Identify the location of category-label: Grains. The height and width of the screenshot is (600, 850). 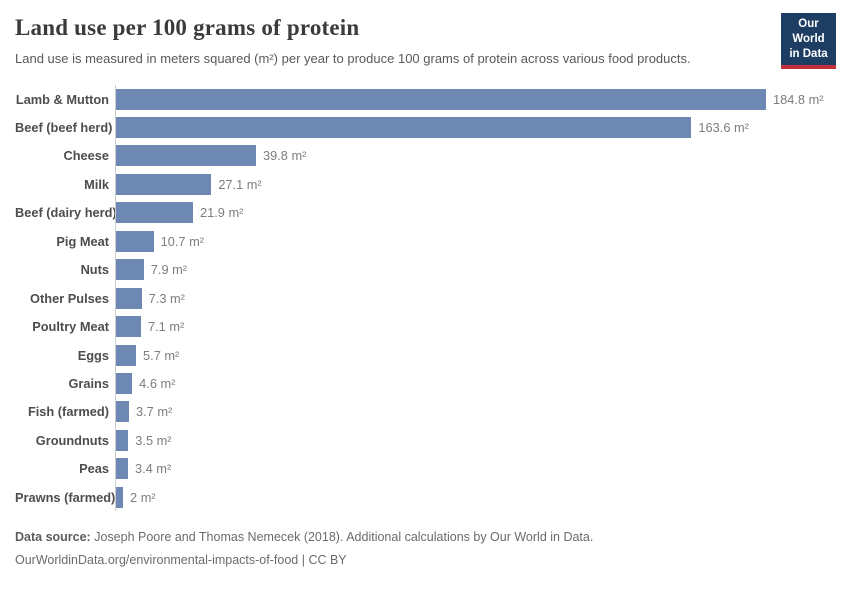
(88, 383).